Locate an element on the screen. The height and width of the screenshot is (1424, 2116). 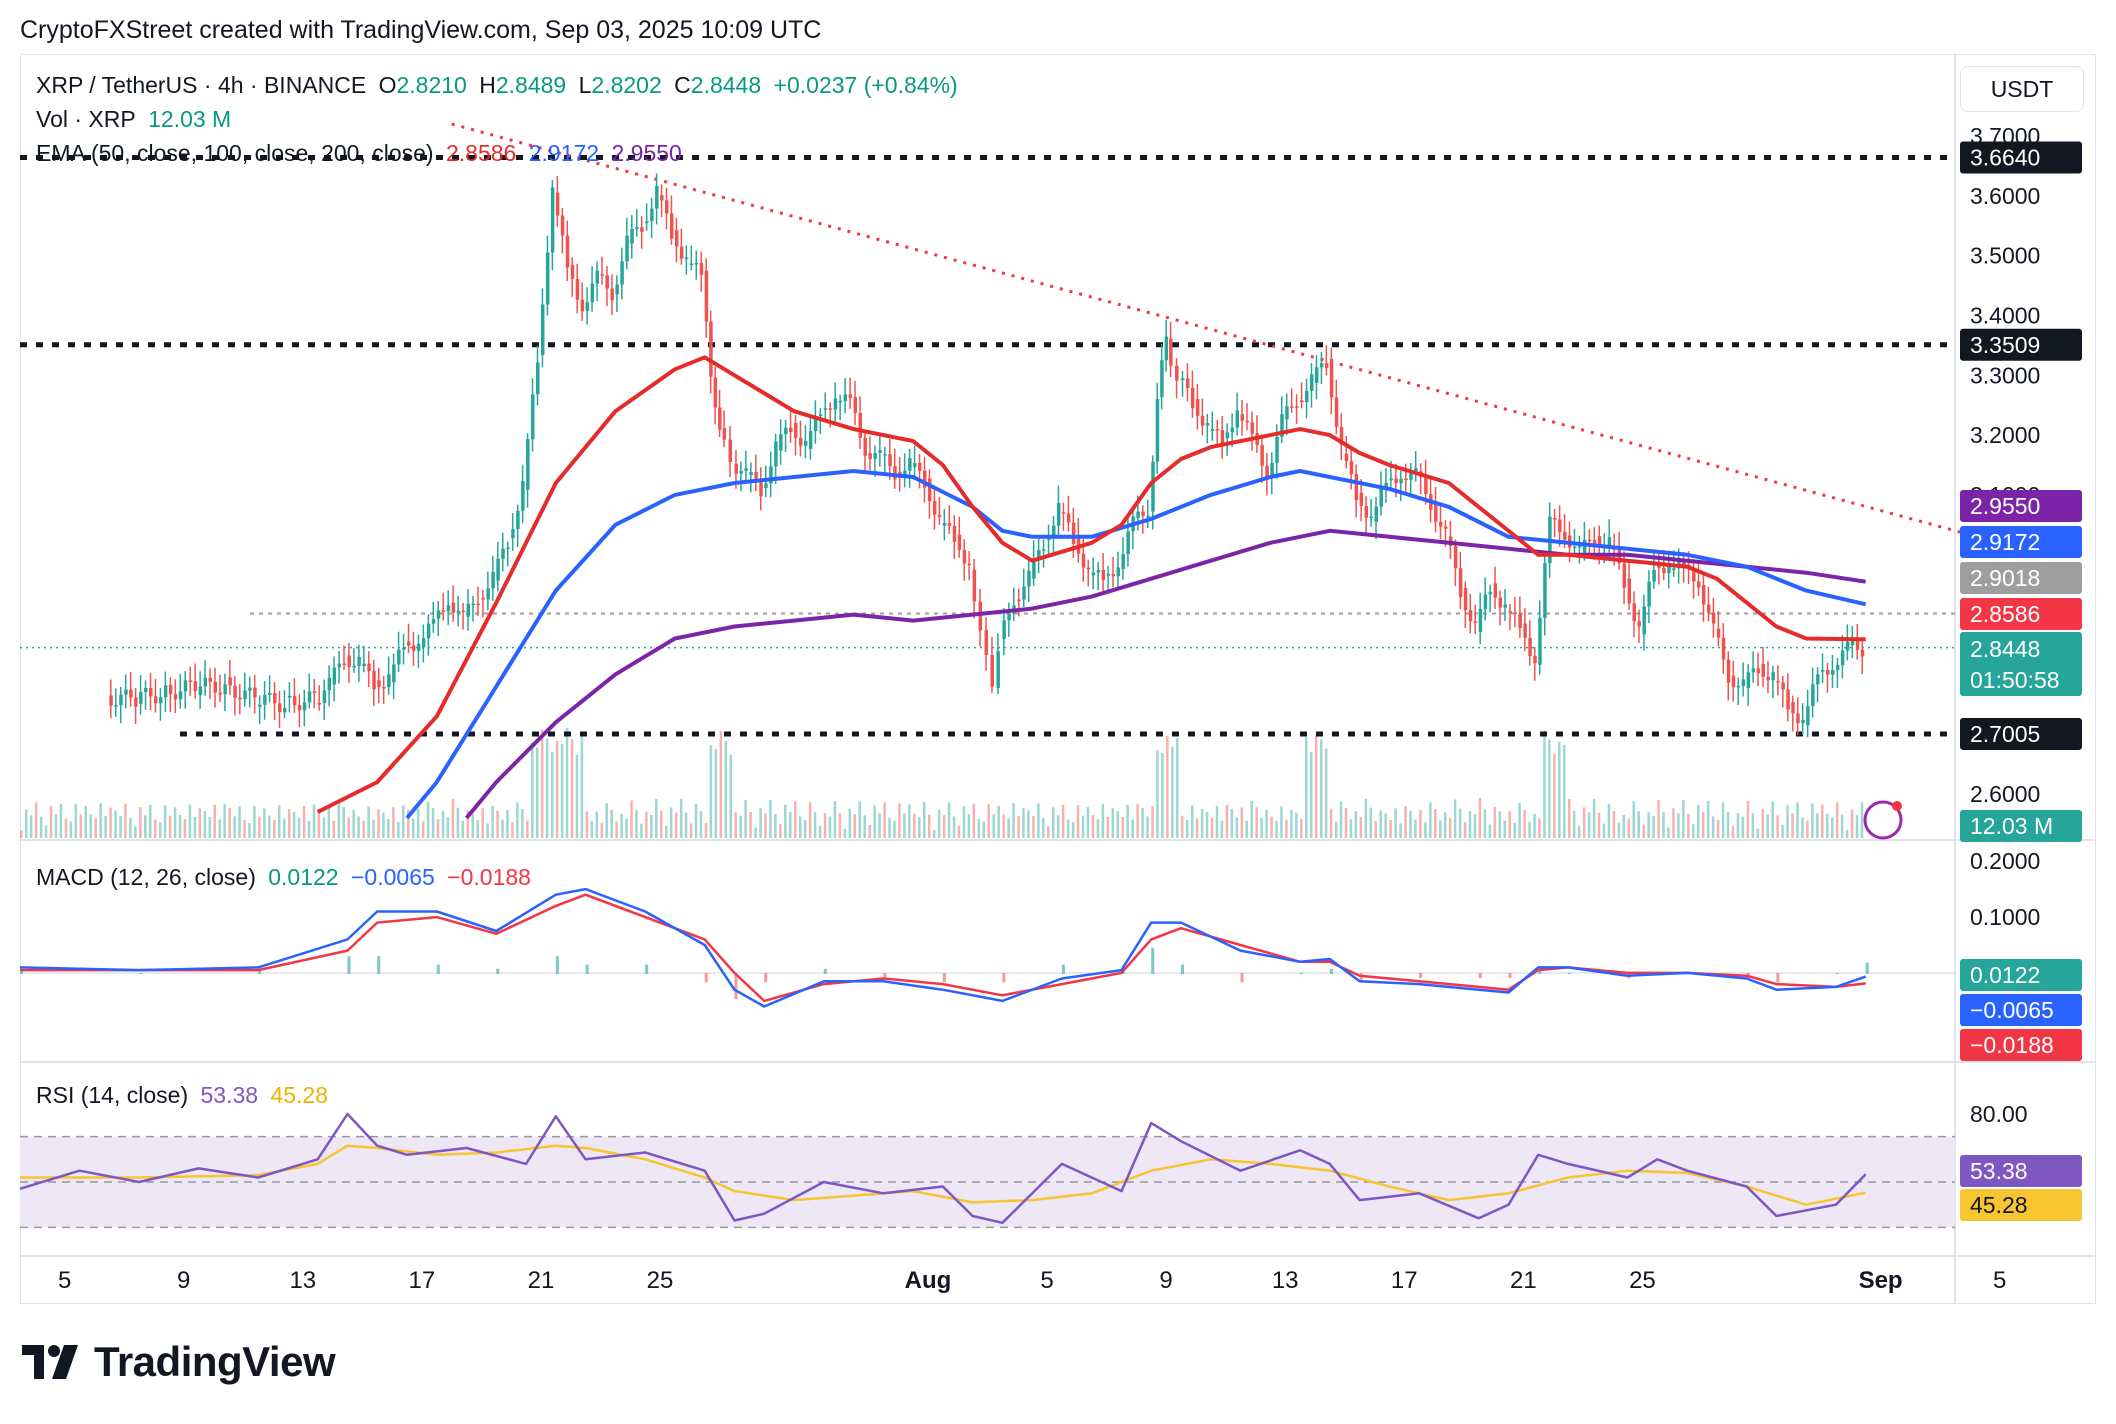
macd-hist-bar is located at coordinates (1540, 971).